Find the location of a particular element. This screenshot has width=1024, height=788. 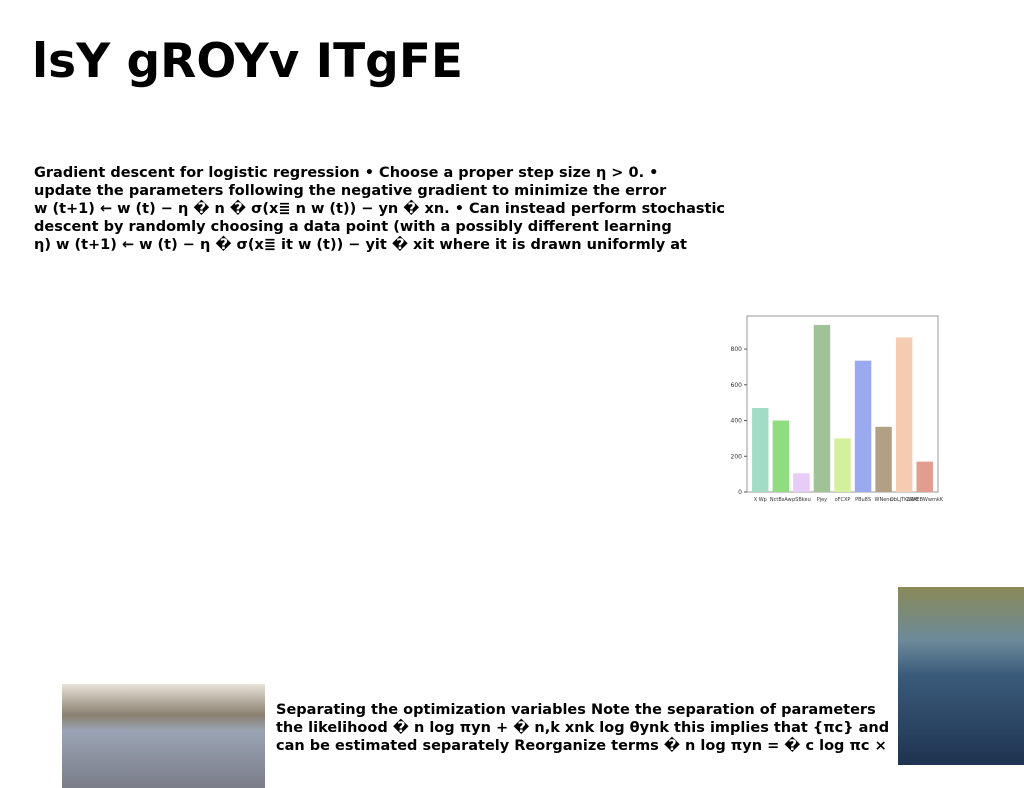

y-tick-label: 400 is located at coordinates (737, 421).